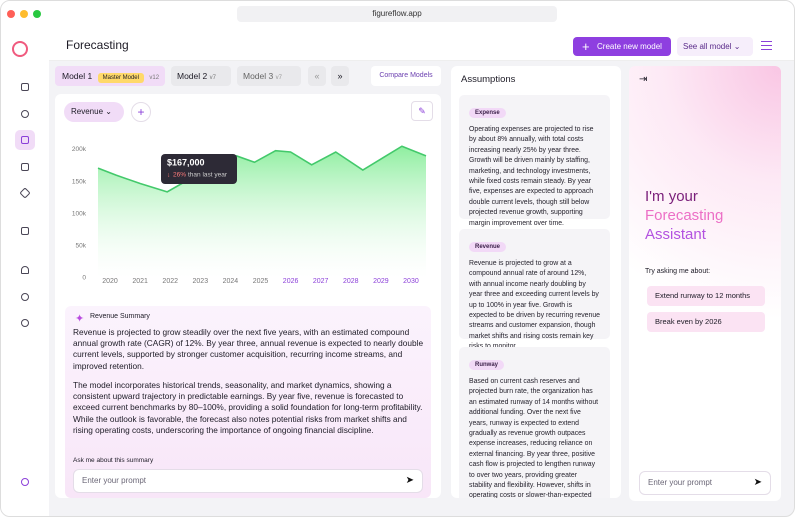 This screenshot has height=517, width=795. What do you see at coordinates (154, 78) in the screenshot?
I see `tab-version: v12` at bounding box center [154, 78].